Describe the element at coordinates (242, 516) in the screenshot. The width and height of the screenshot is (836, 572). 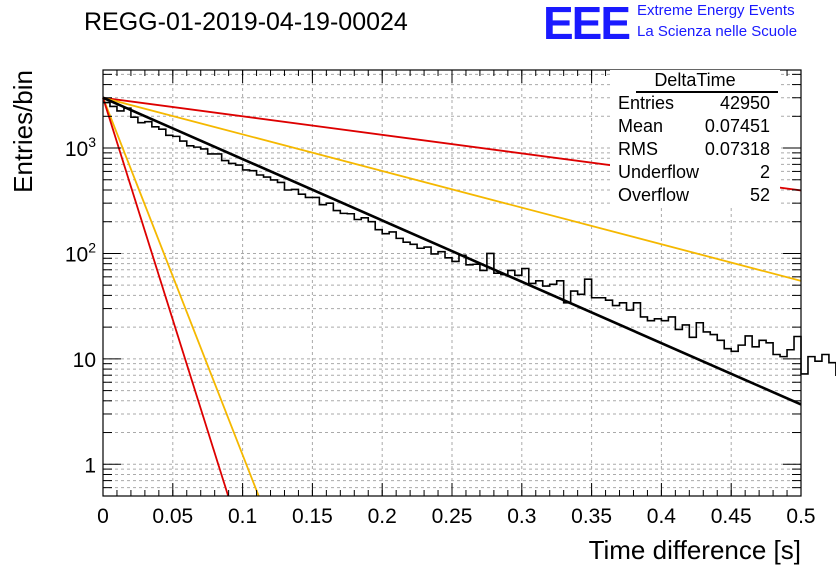
I see `x-tick-label: 0.1` at that location.